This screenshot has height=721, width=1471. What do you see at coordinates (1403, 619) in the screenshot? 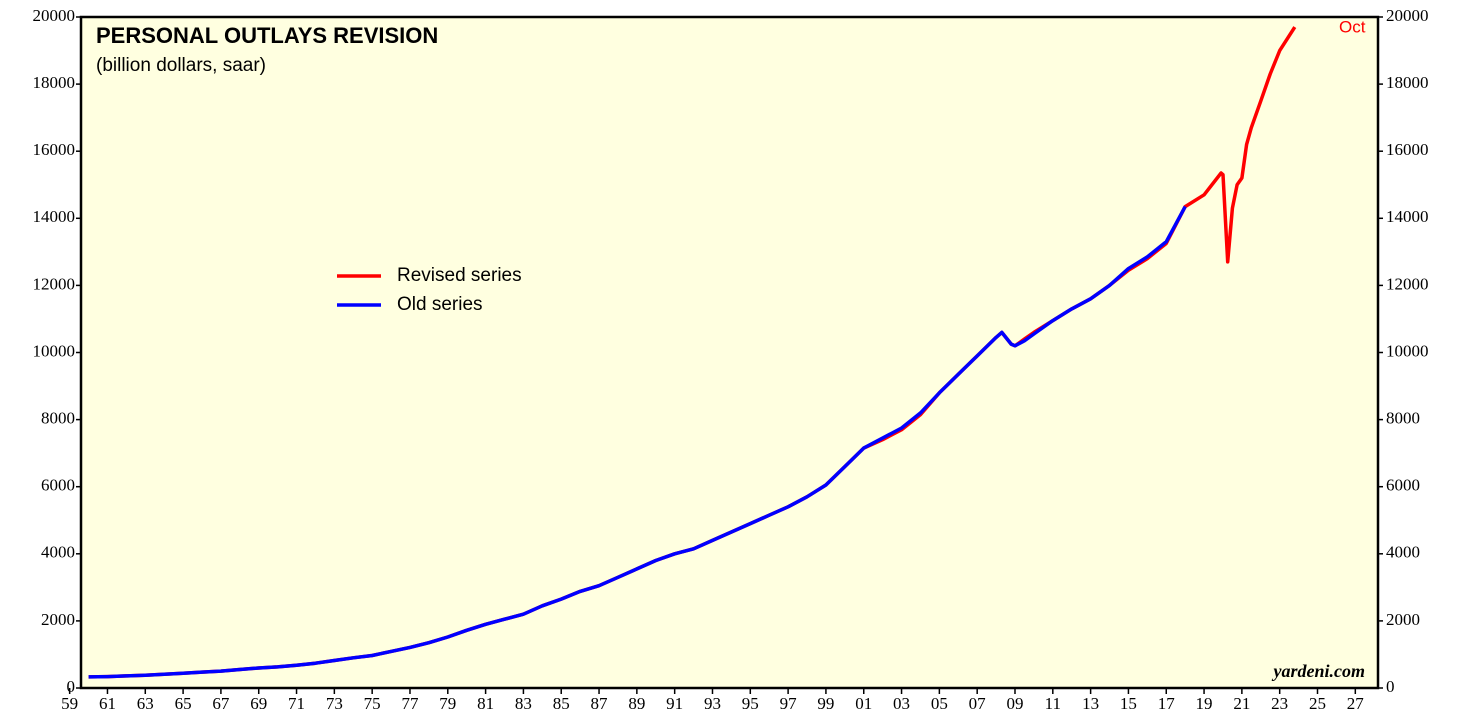
I see `y2-tick-label: 2000` at bounding box center [1403, 619].